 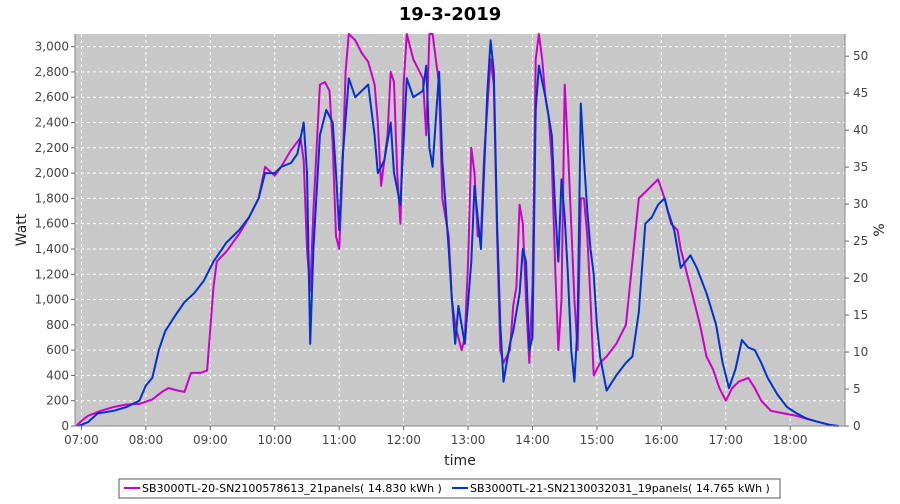 I want to click on y2-tick-label: 50, so click(x=860, y=56).